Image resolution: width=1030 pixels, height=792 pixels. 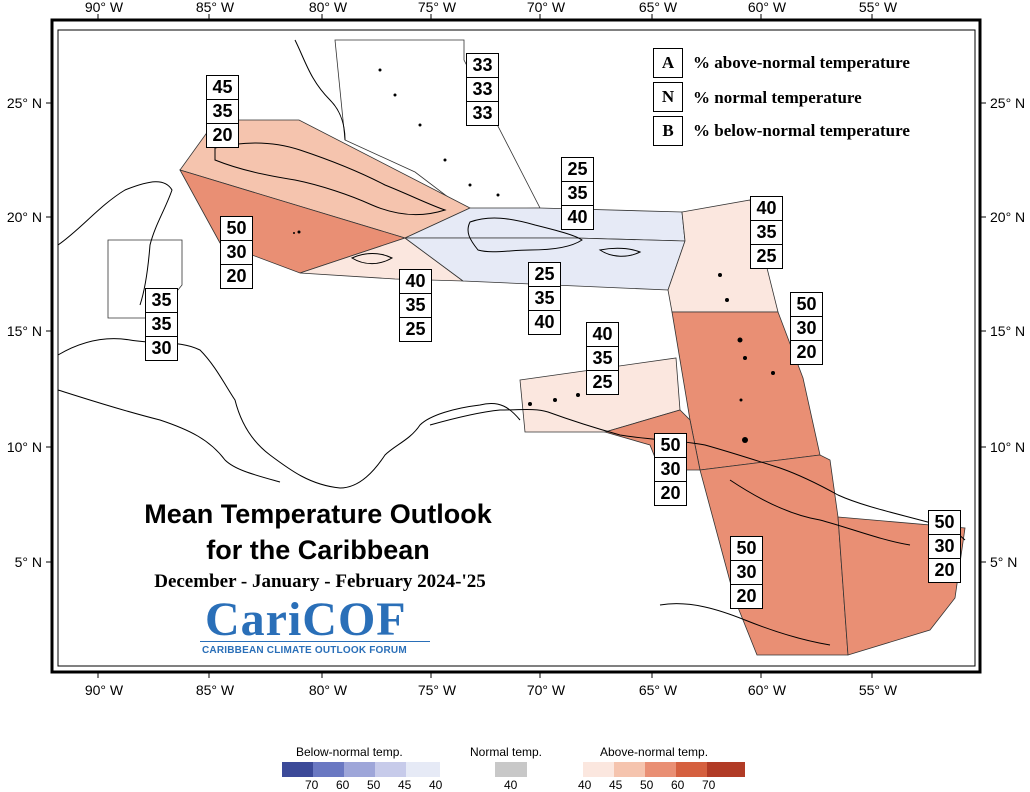 What do you see at coordinates (544, 274) in the screenshot?
I see `prob-above: 25` at bounding box center [544, 274].